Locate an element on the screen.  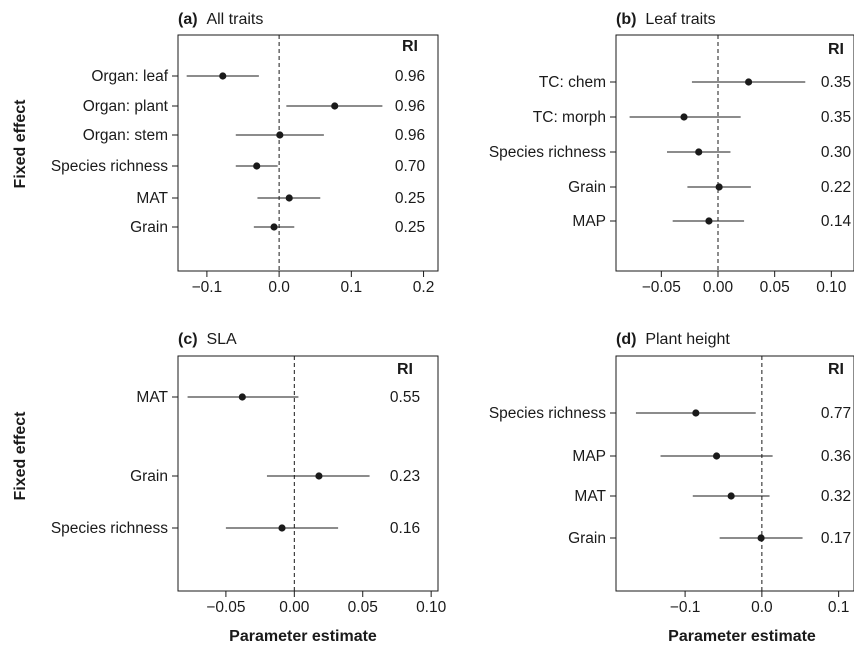
ri-value: 0.70 is located at coordinates (410, 166).